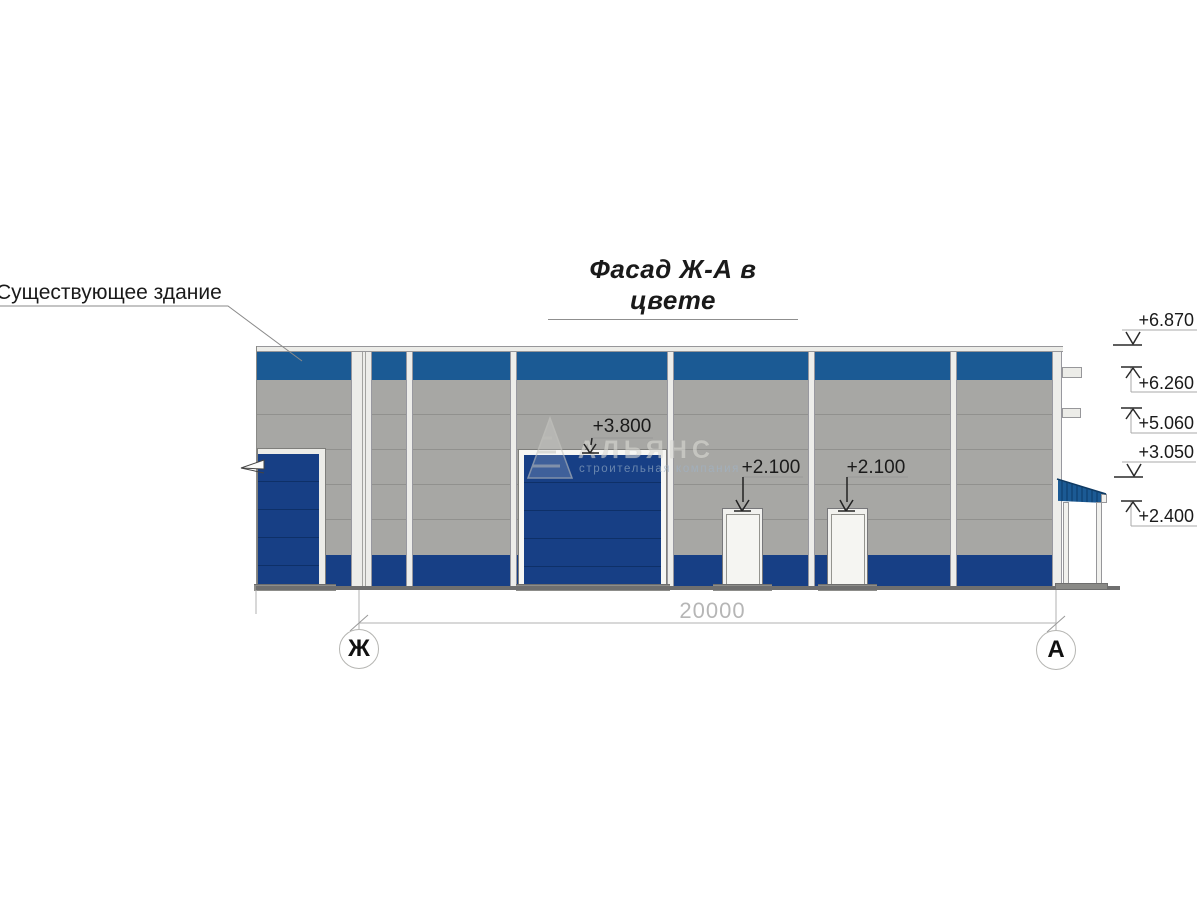 The image size is (1200, 900). What do you see at coordinates (876, 467) in the screenshot?
I see `height-label-entry-door-right: +2.100` at bounding box center [876, 467].